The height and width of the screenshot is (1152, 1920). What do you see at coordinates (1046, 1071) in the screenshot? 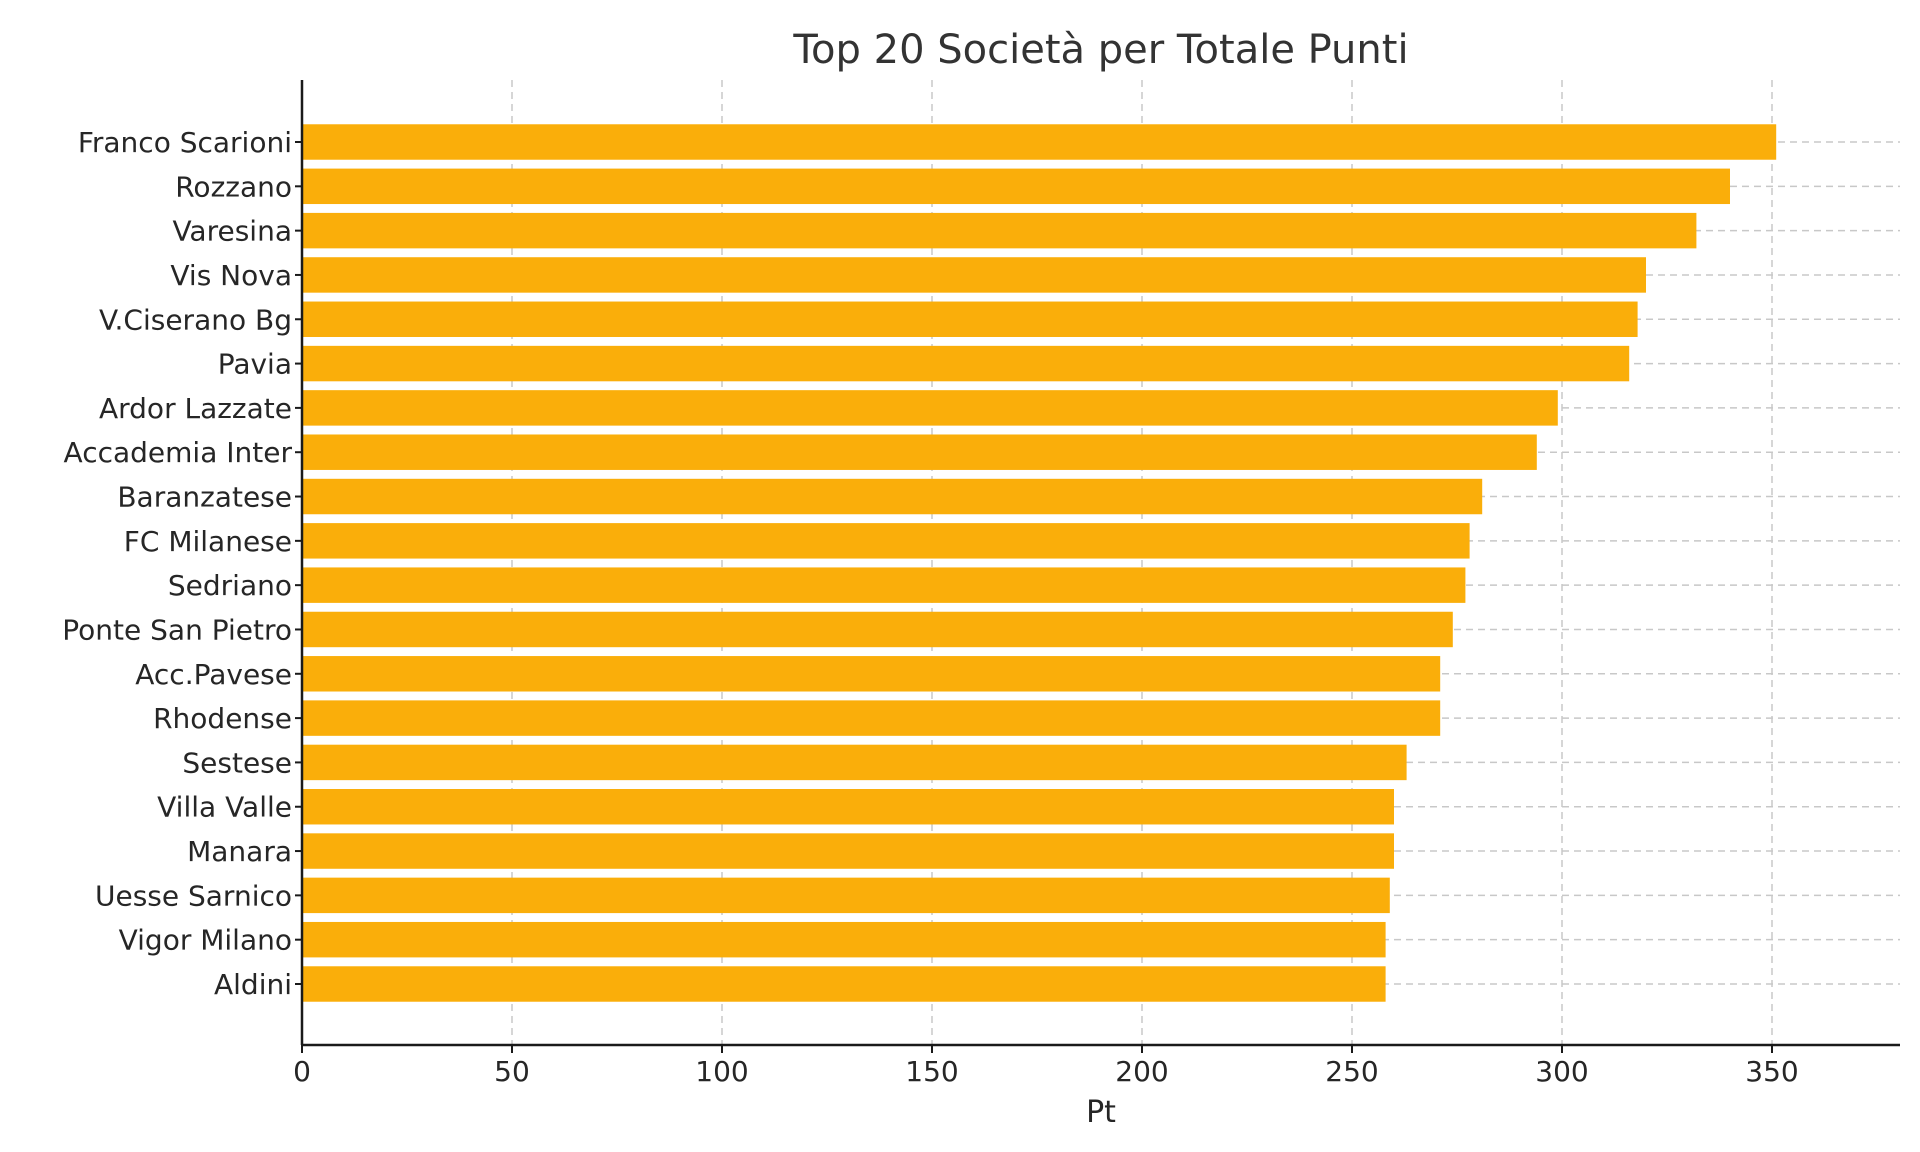
I see `x-tick-labels: 0 50 100 150 200 250 300 350` at bounding box center [1046, 1071].